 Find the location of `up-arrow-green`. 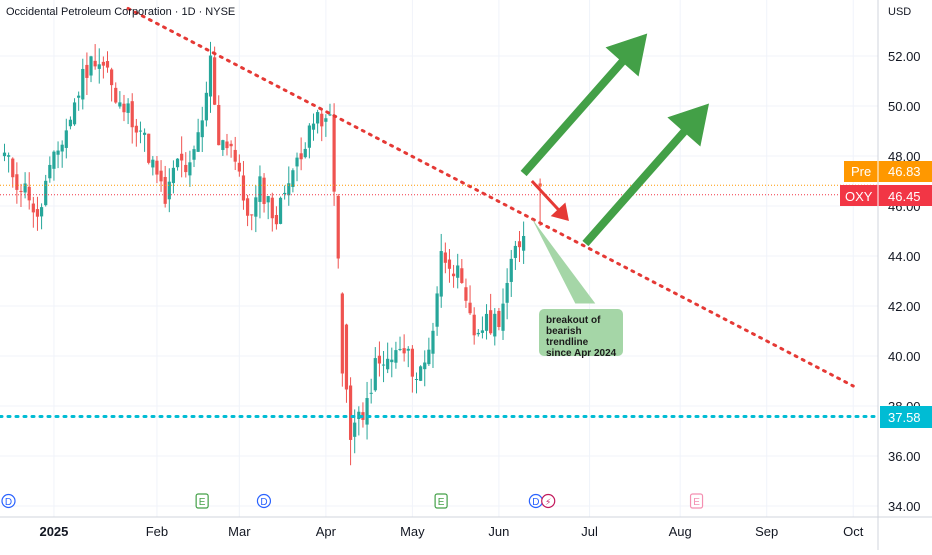

up-arrow-green is located at coordinates (646, 175).